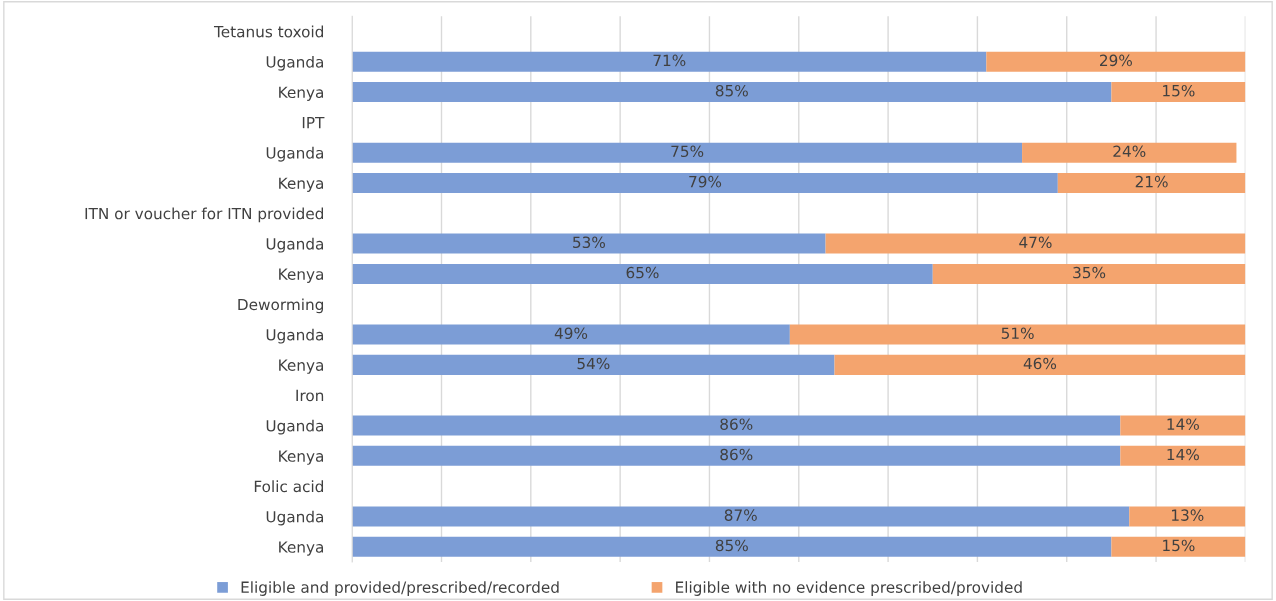 The image size is (1276, 601). I want to click on data-label: 21%, so click(1151, 181).